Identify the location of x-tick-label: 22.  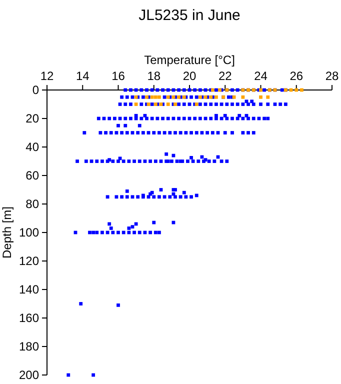
(225, 76).